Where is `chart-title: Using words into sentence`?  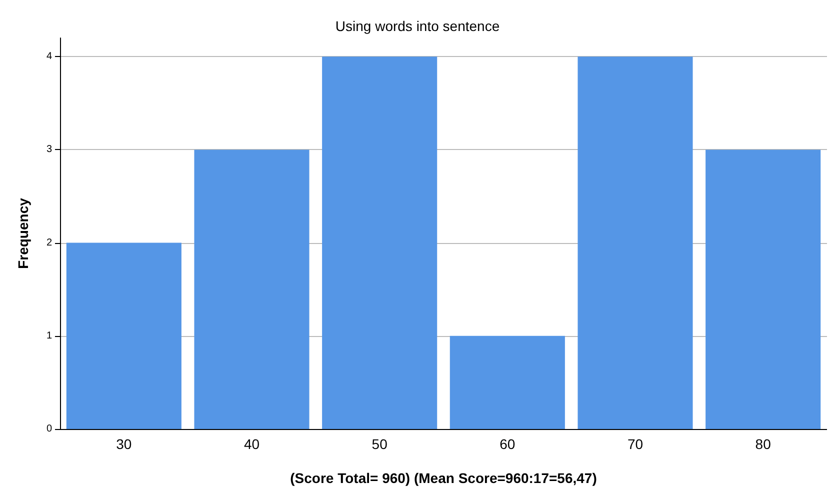
chart-title: Using words into sentence is located at coordinates (417, 26).